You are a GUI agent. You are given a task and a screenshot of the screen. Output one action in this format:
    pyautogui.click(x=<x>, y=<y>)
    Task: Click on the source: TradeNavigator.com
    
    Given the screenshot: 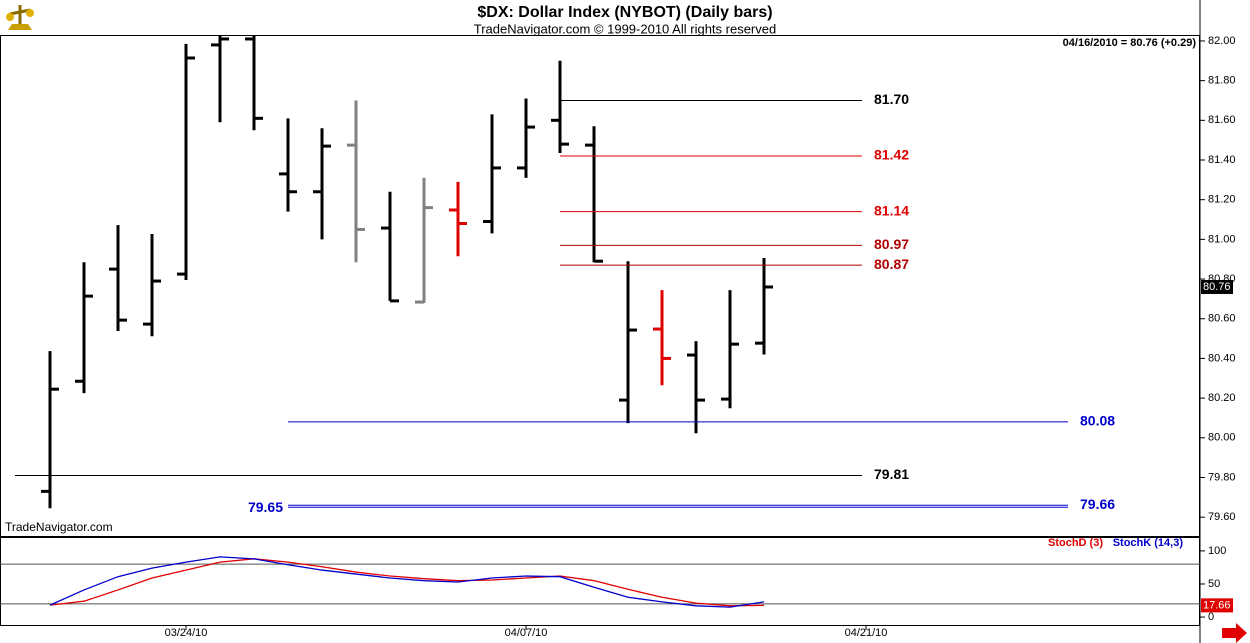 What is the action you would take?
    pyautogui.click(x=59, y=527)
    